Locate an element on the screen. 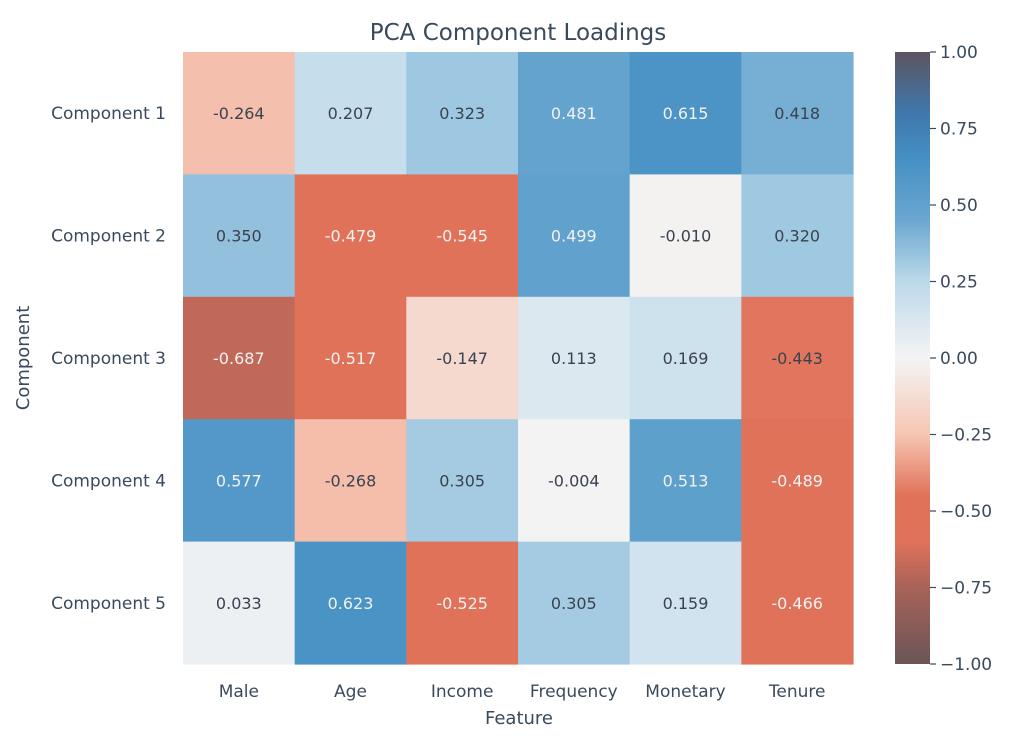 The image size is (1030, 756). colorbar-tick-label: 0.25 is located at coordinates (959, 283).